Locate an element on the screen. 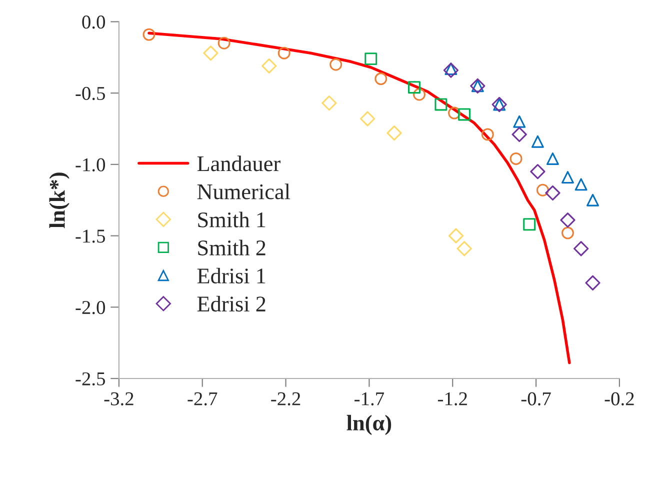 The width and height of the screenshot is (650, 477). legend-label: Numerical is located at coordinates (243, 192).